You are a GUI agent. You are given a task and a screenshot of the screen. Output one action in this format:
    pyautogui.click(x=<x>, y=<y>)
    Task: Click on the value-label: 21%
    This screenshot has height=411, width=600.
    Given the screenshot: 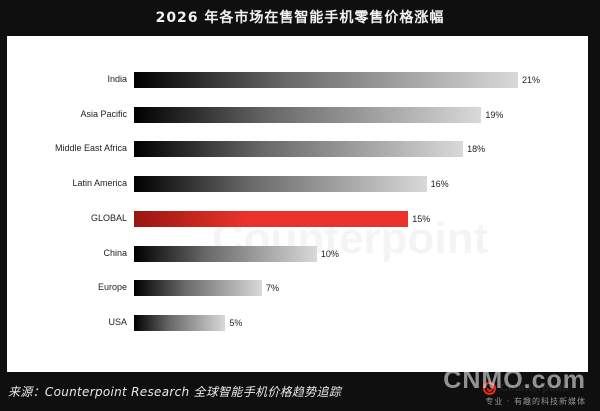 What is the action you would take?
    pyautogui.click(x=531, y=80)
    